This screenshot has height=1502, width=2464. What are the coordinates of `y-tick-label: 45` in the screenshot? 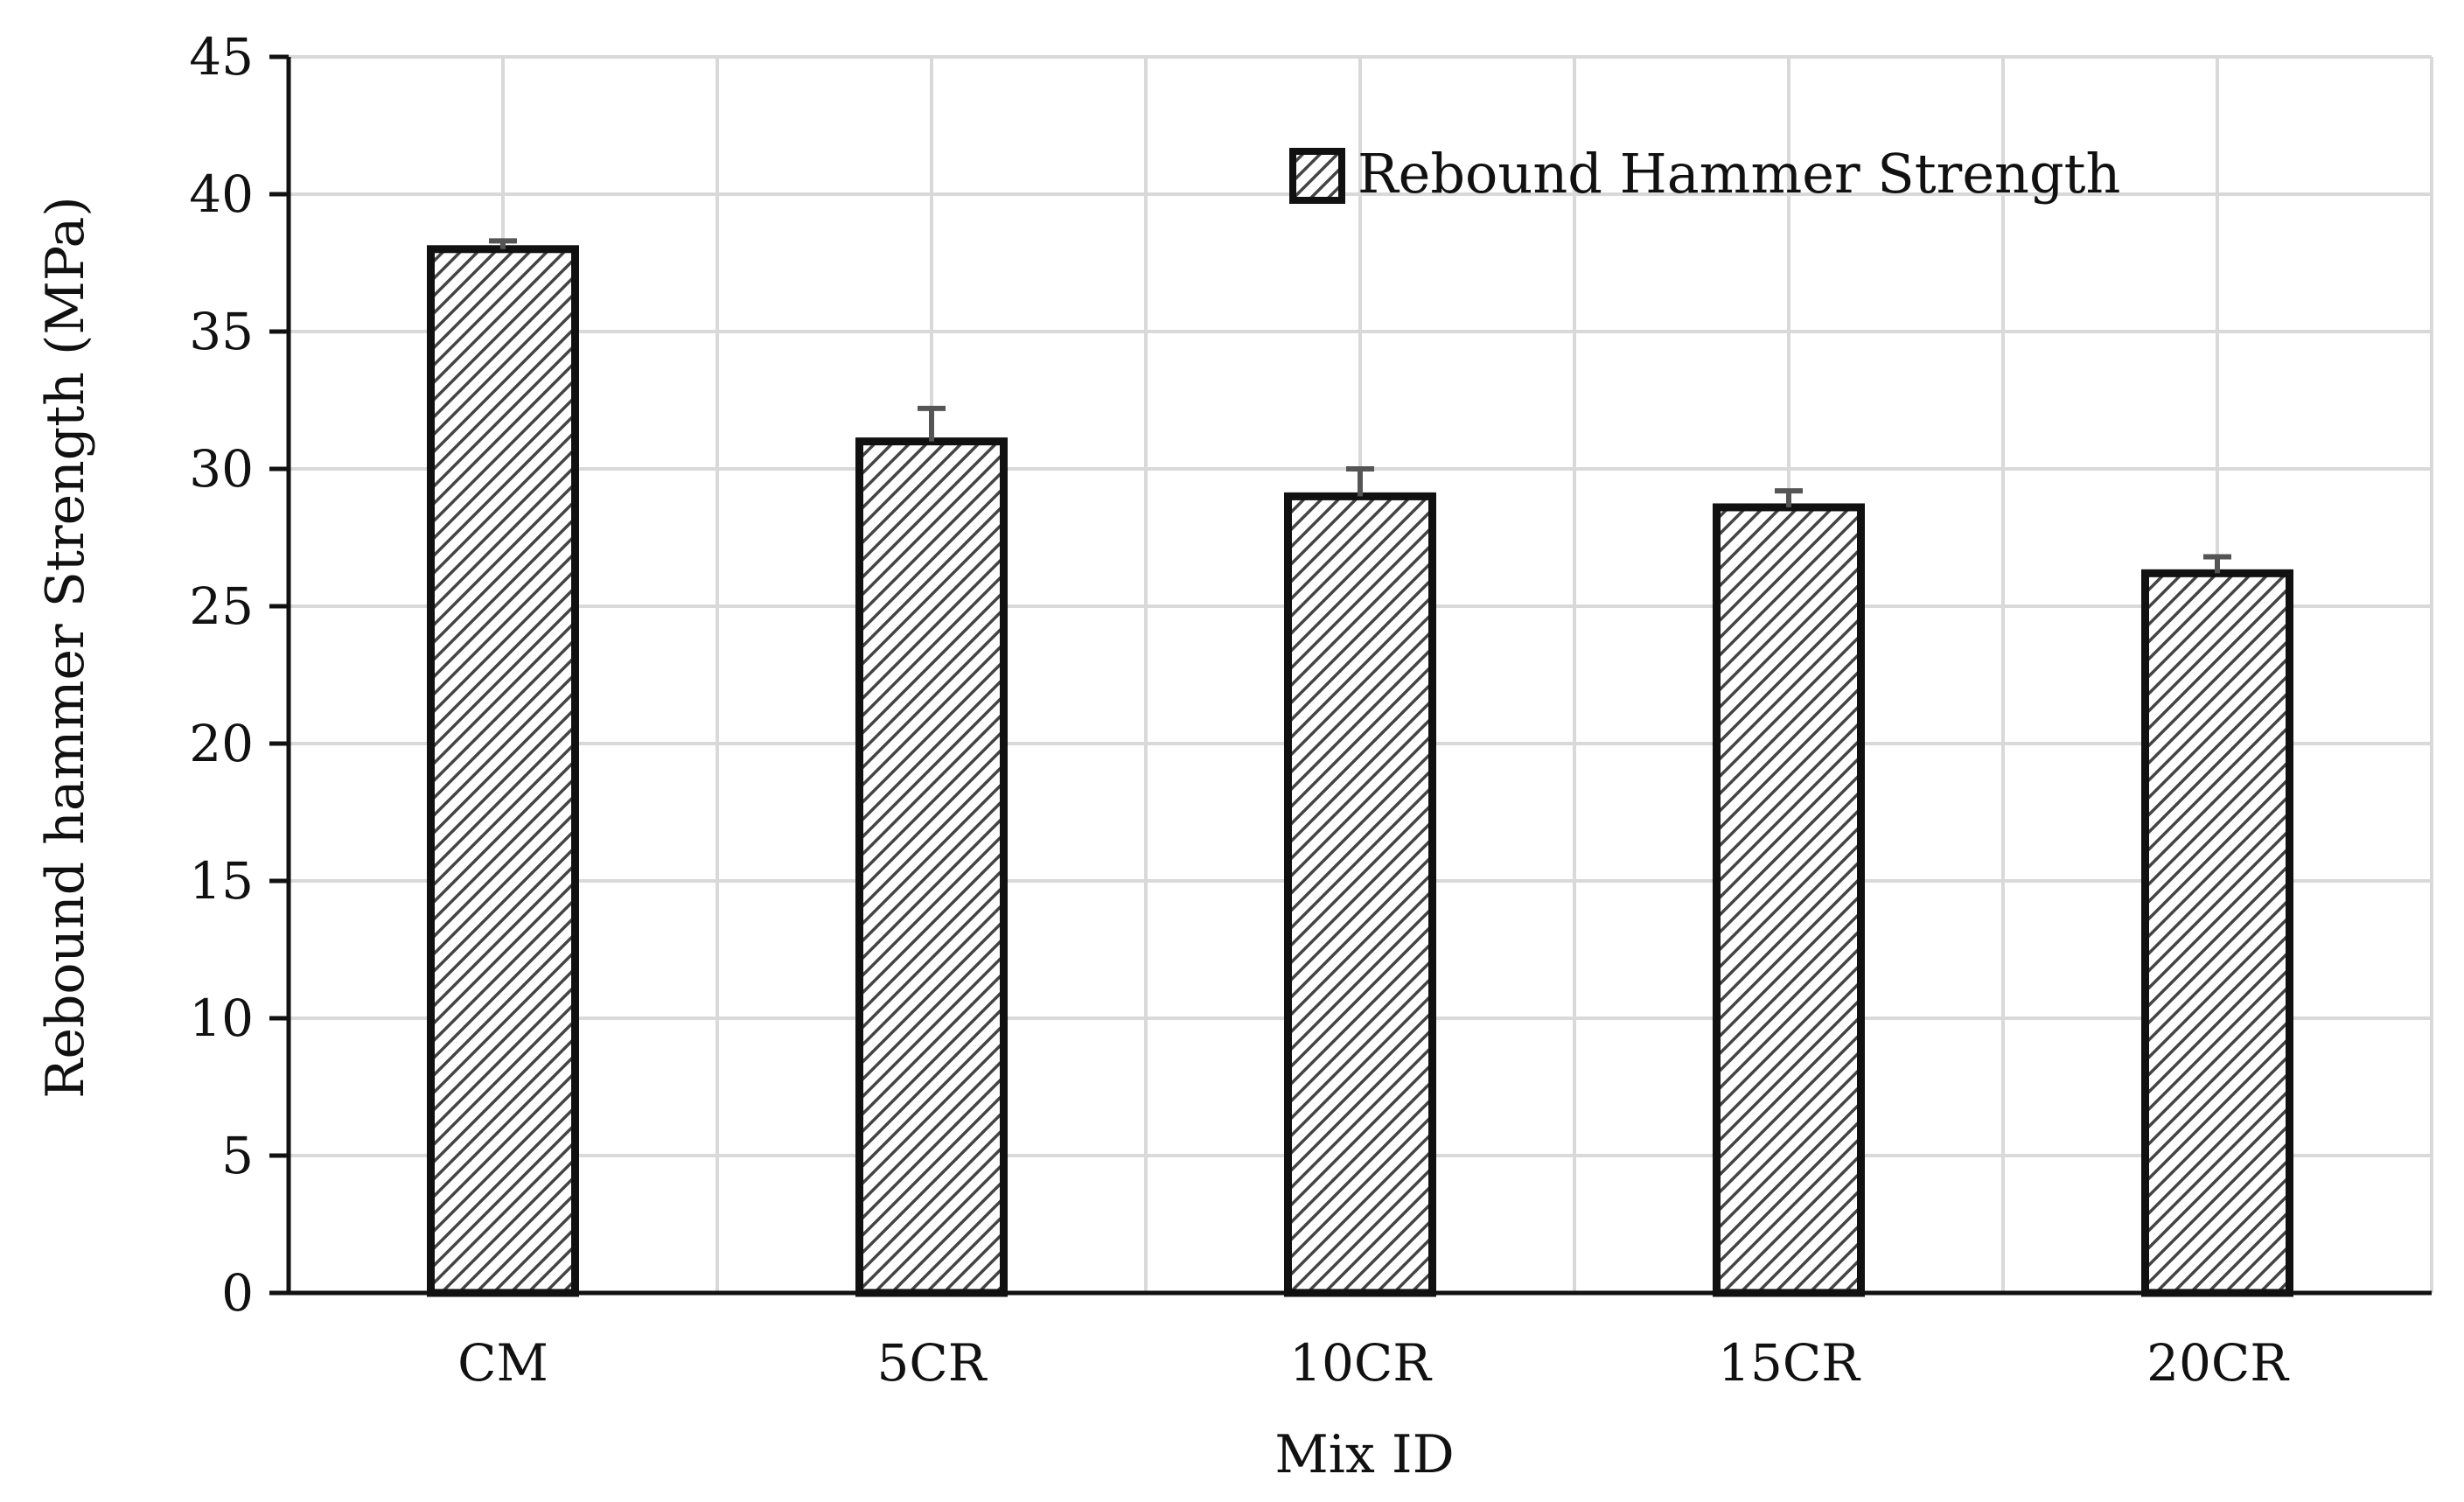 It's located at (222, 57).